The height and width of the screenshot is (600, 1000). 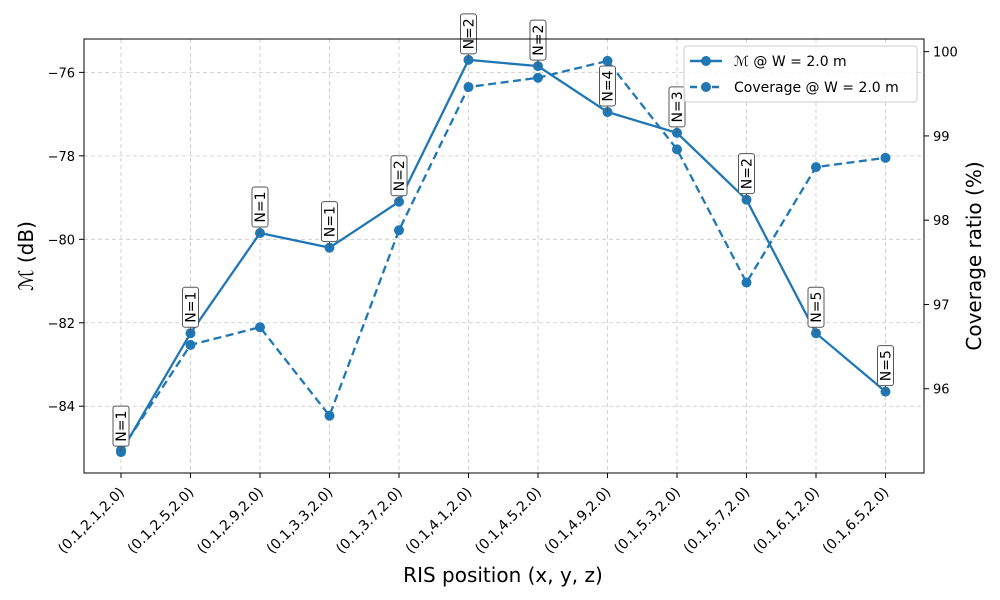 I want to click on x-tick-label: (0.1,3.7,2.0), so click(x=369, y=521).